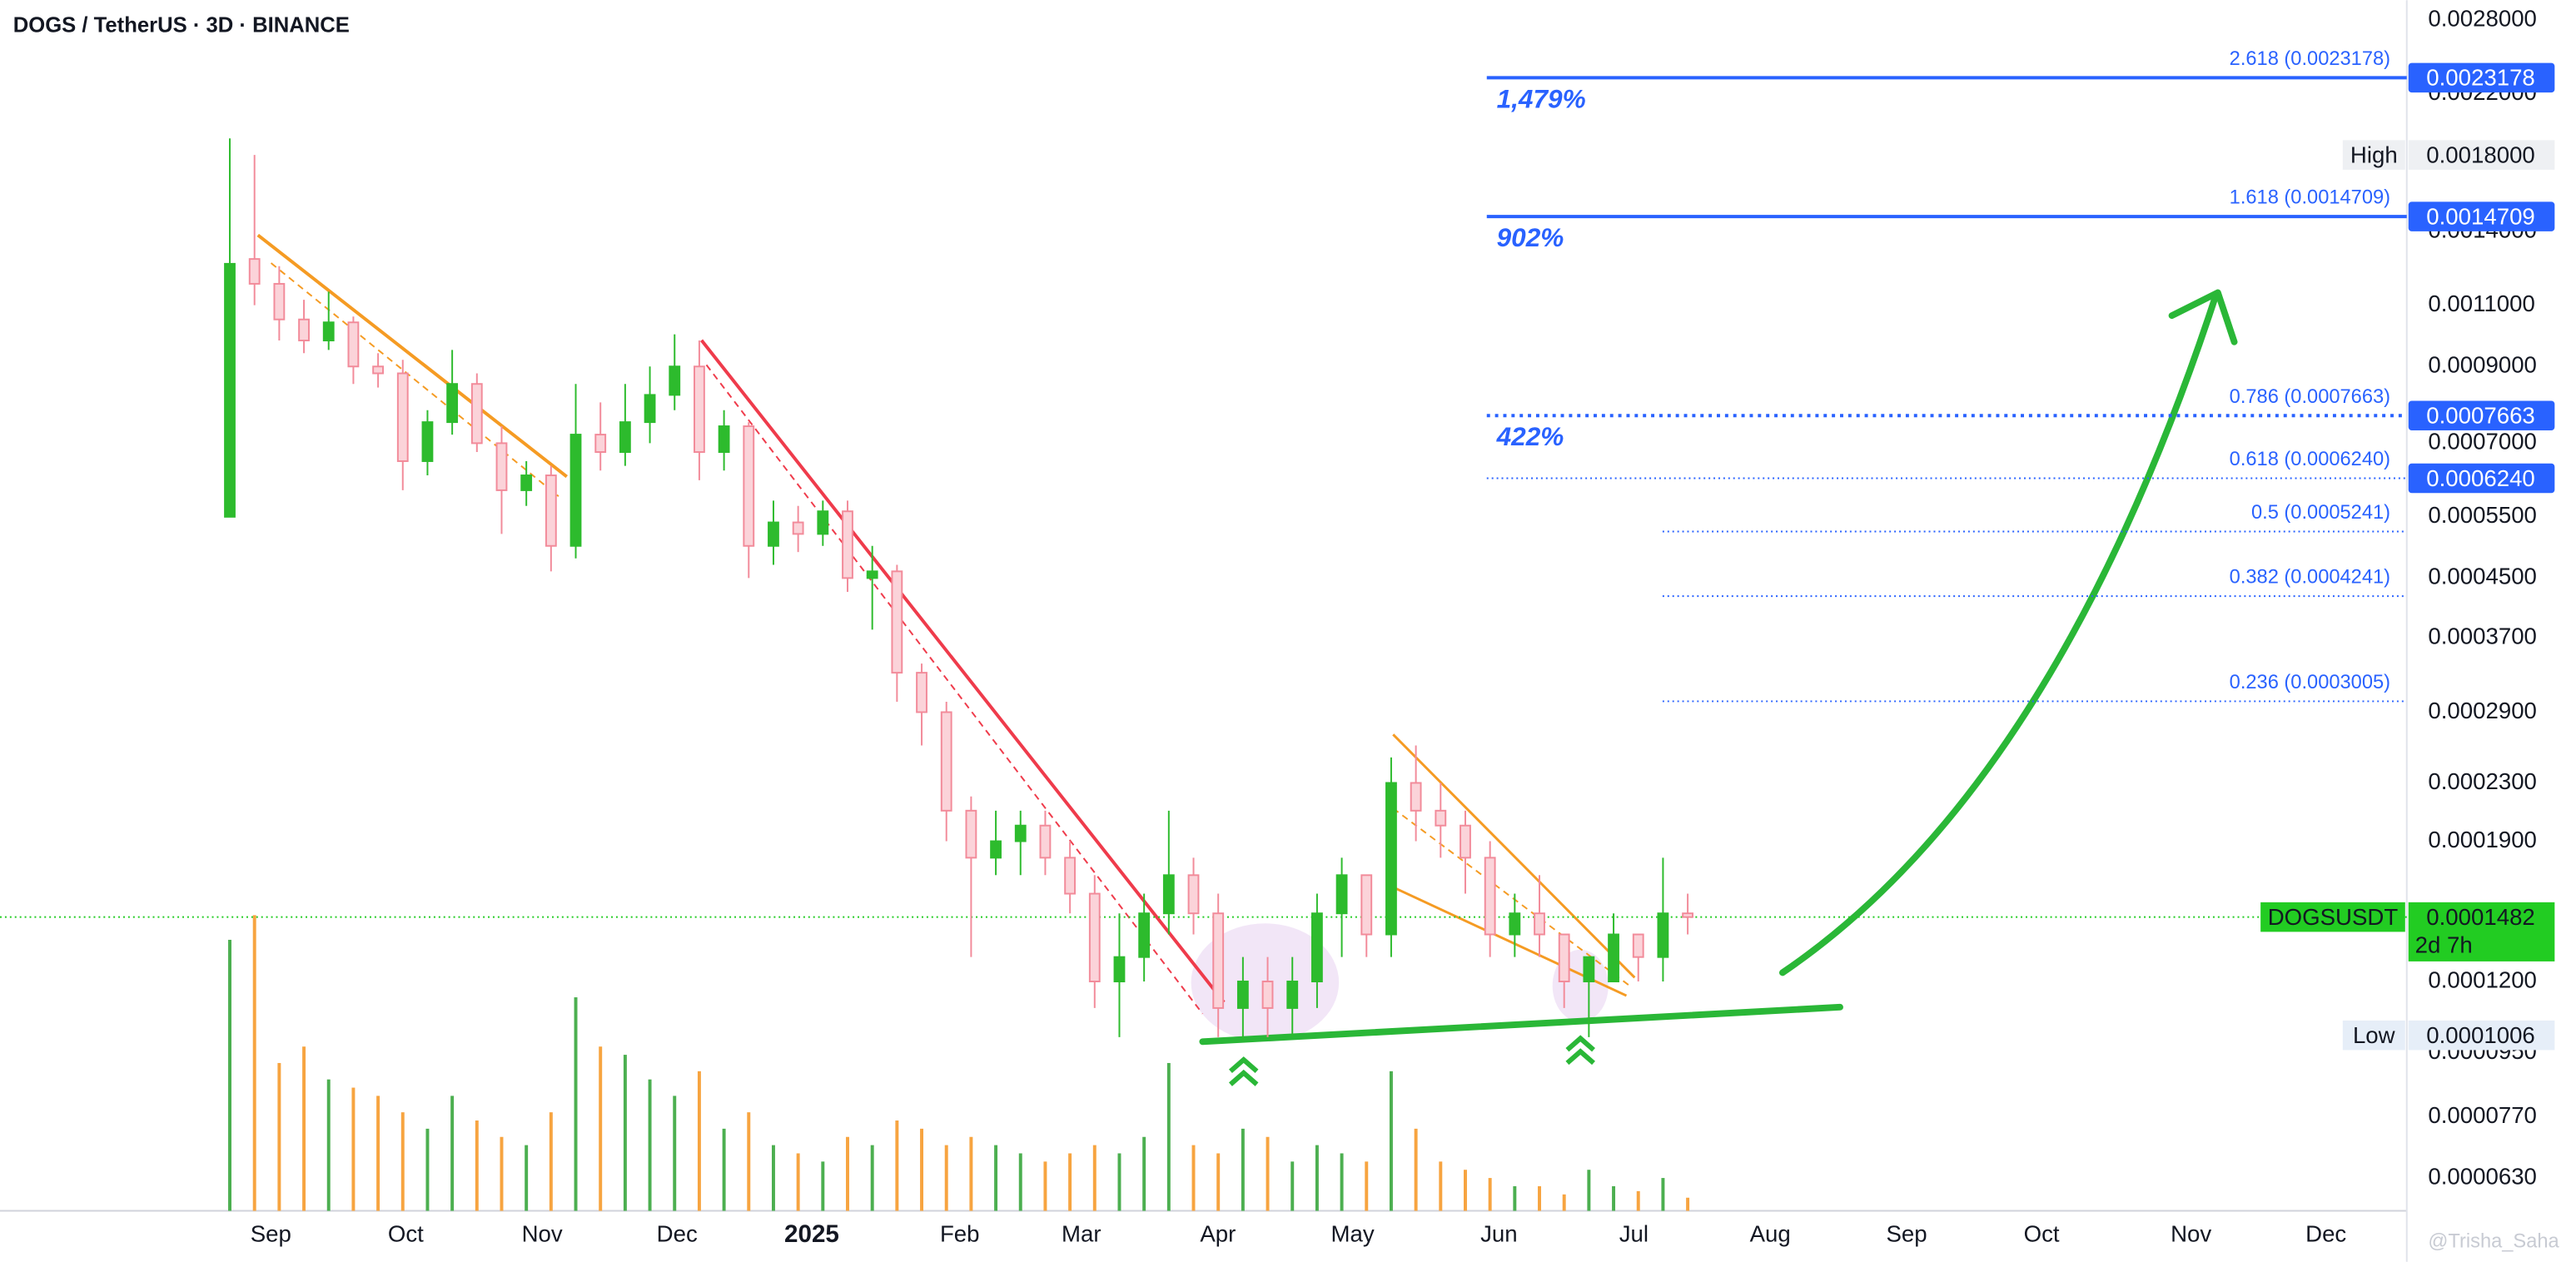 The height and width of the screenshot is (1262, 2576). Describe the element at coordinates (2482, 18) in the screenshot. I see `y-tick-label: 0.0028000` at that location.